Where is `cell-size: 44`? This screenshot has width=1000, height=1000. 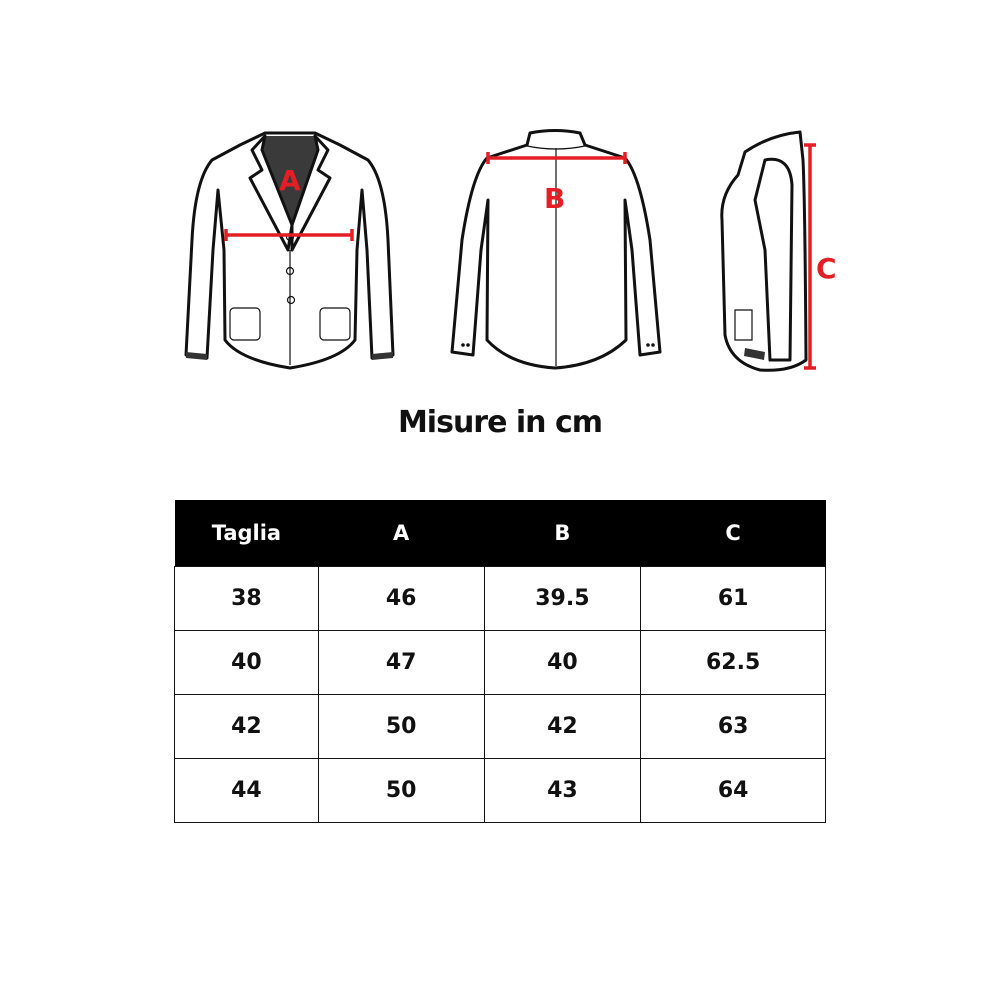
cell-size: 44 is located at coordinates (246, 790).